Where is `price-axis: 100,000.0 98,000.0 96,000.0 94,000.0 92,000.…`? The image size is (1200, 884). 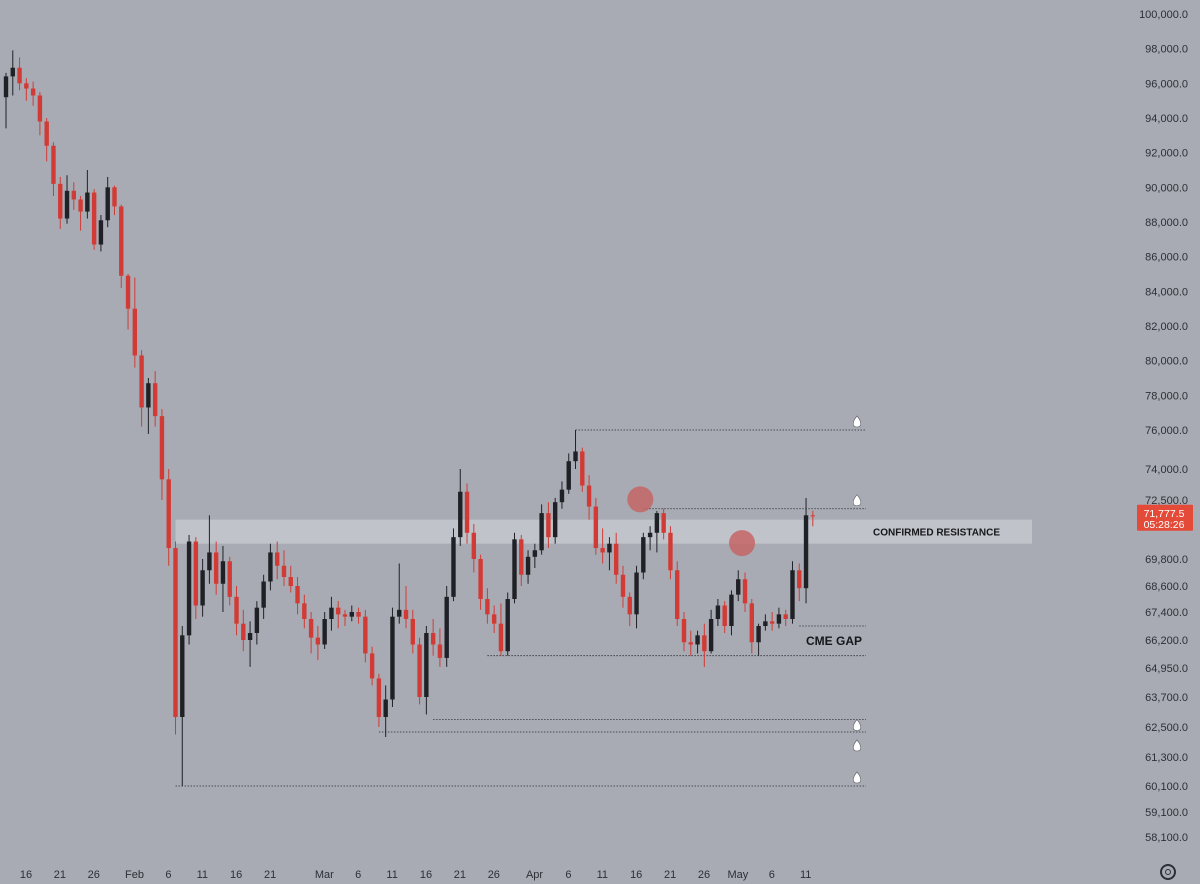
price-axis: 100,000.0 98,000.0 96,000.0 94,000.0 92,000.… is located at coordinates (1163, 426).